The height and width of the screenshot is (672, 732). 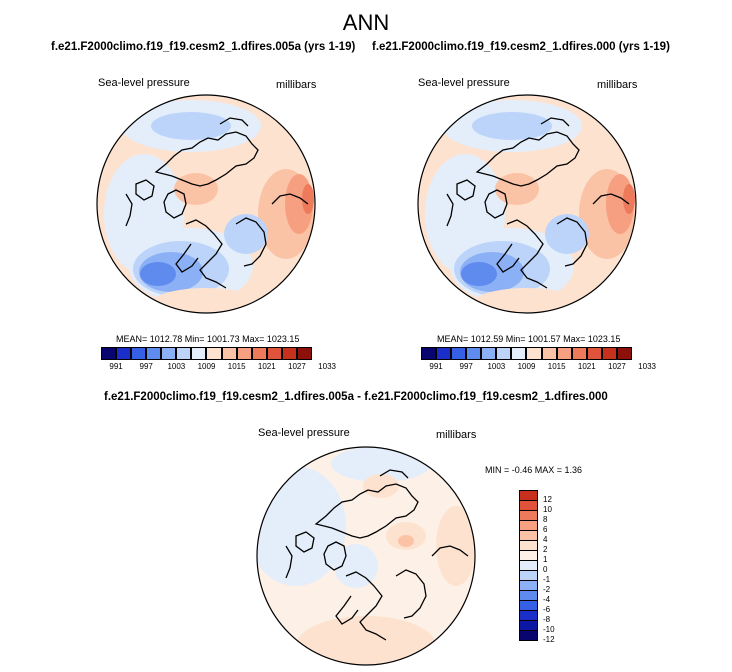 I want to click on panel1-variable-label: Sea-level pressure, so click(x=144, y=83).